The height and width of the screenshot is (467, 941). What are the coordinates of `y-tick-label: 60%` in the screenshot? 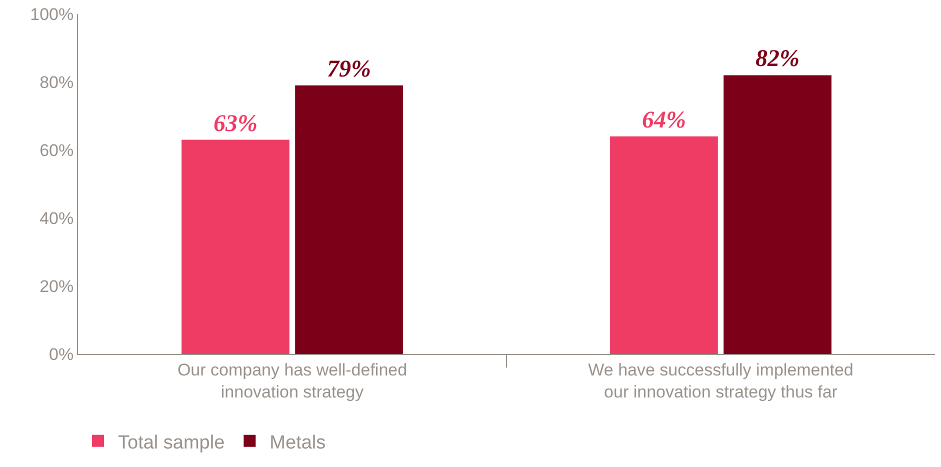 It's located at (57, 150).